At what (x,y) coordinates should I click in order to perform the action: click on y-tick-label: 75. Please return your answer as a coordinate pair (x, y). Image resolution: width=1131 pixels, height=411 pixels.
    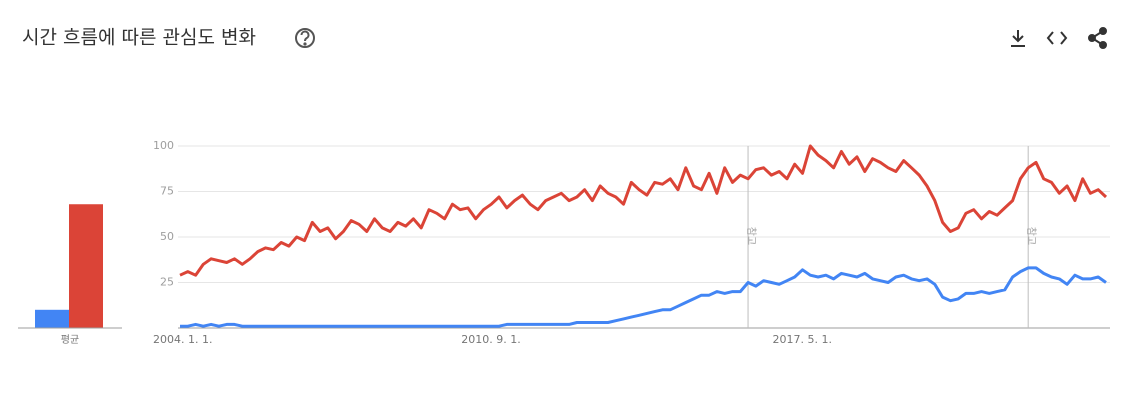
    Looking at the image, I should click on (167, 191).